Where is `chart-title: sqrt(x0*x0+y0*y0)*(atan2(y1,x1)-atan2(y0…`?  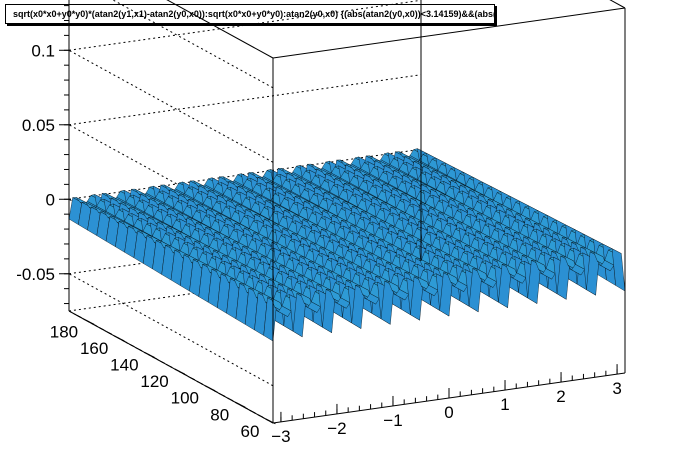 chart-title: sqrt(x0*x0+y0*y0)*(atan2(y1,x1)-atan2(y0… is located at coordinates (250, 14).